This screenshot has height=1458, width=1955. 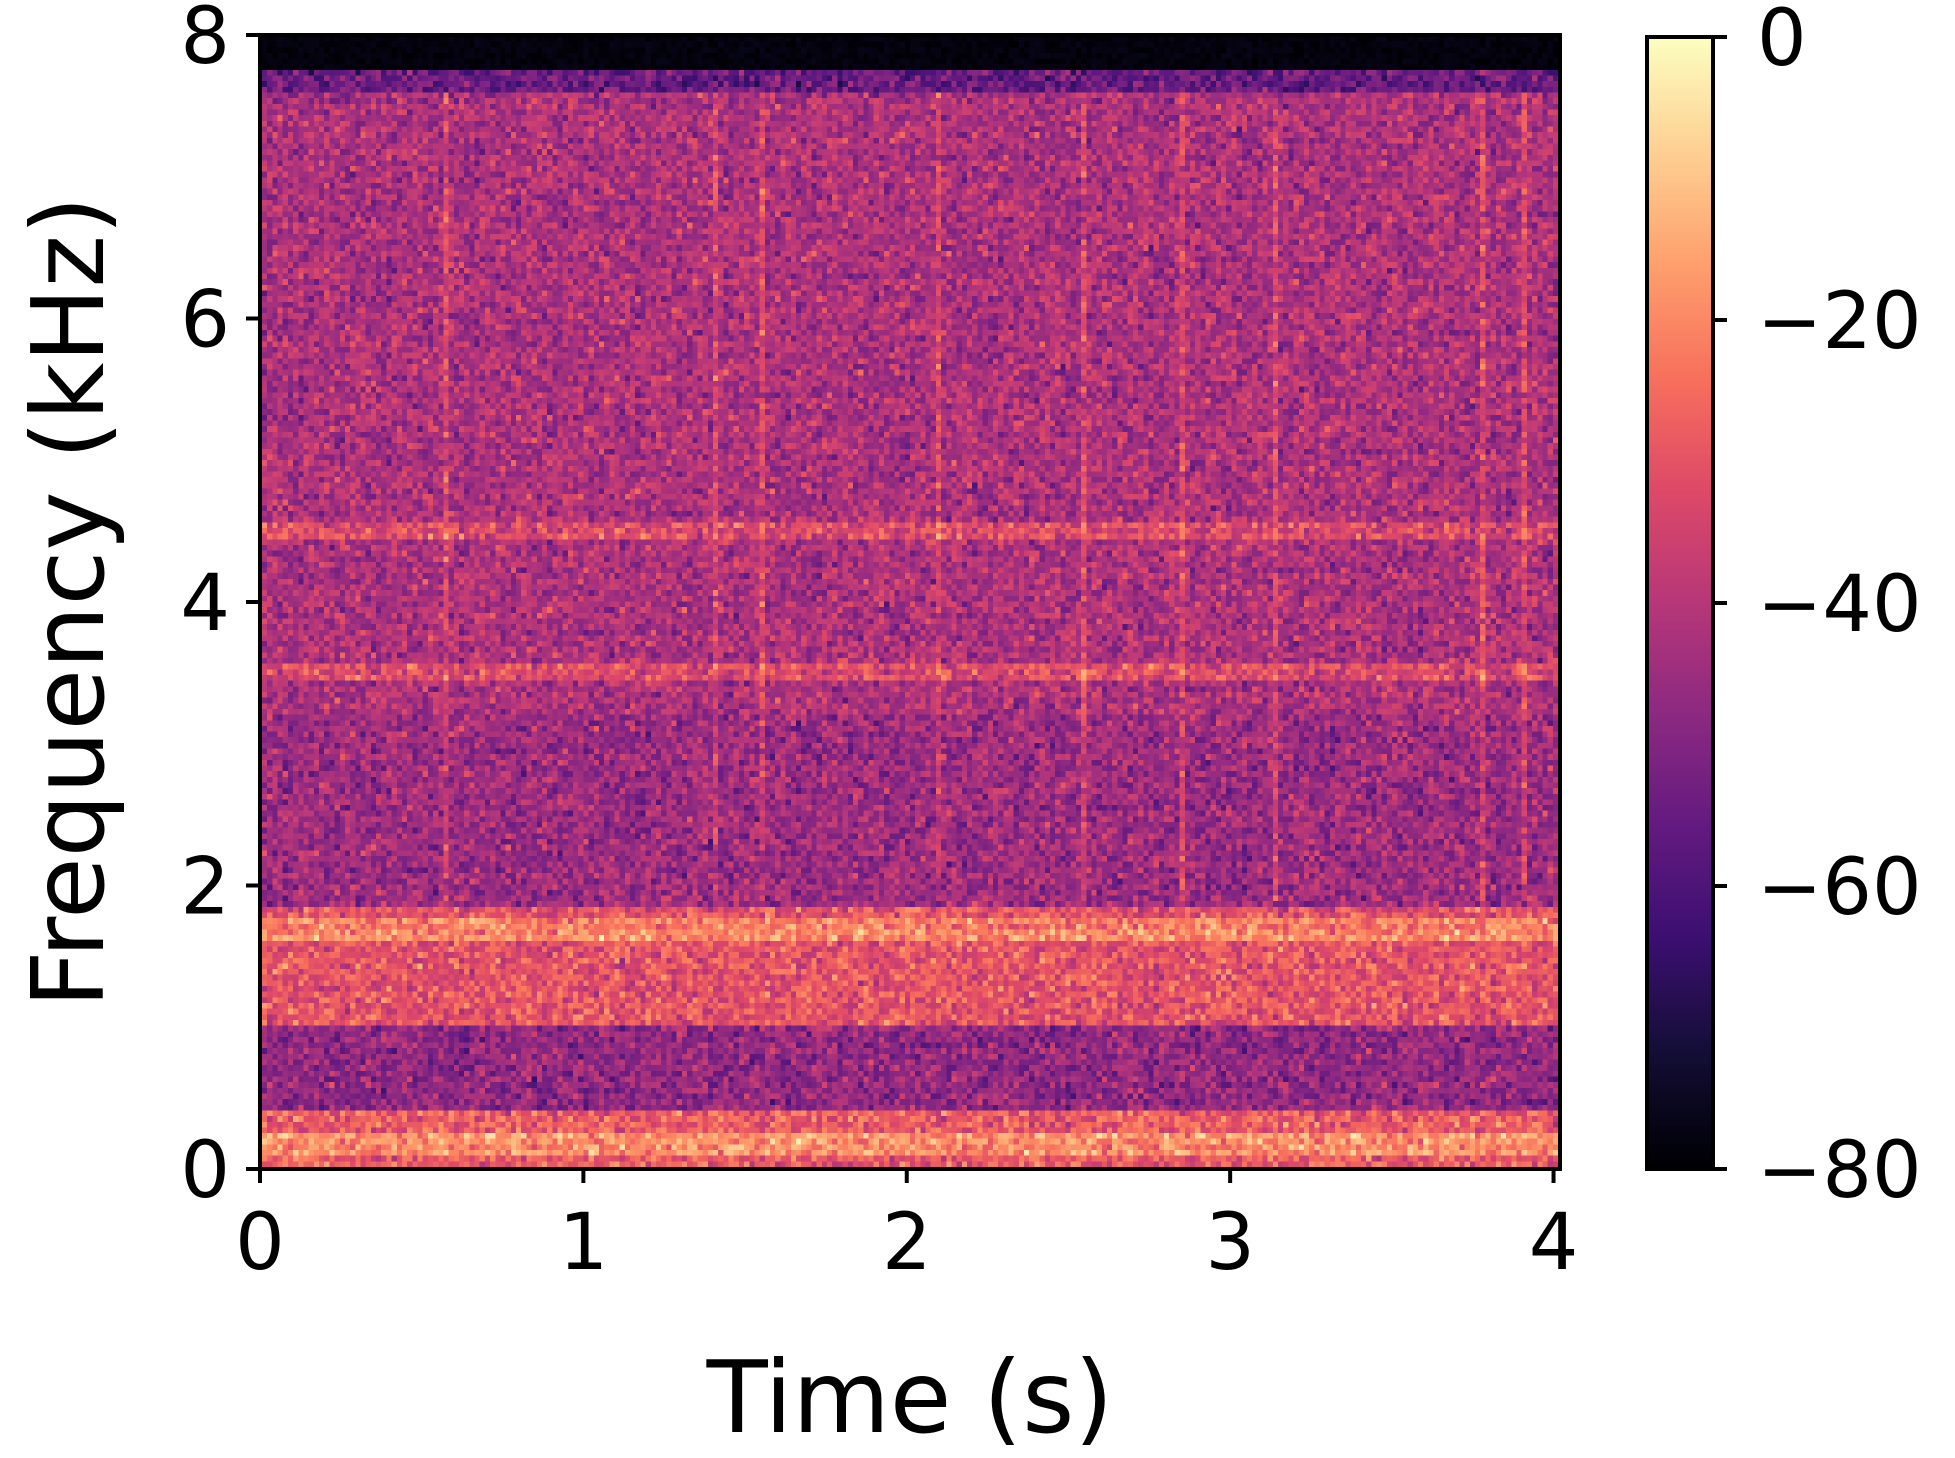 I want to click on x-axis-title: Time (s), so click(x=910, y=1397).